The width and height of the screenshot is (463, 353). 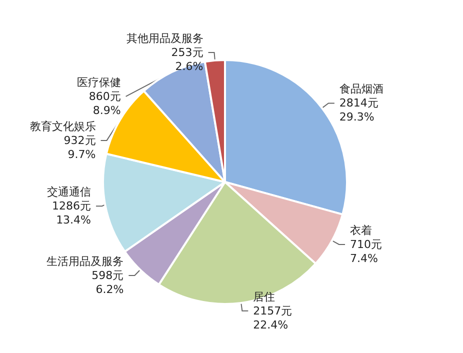 I want to click on data-label: 1286元 13.4%, so click(x=72, y=213).